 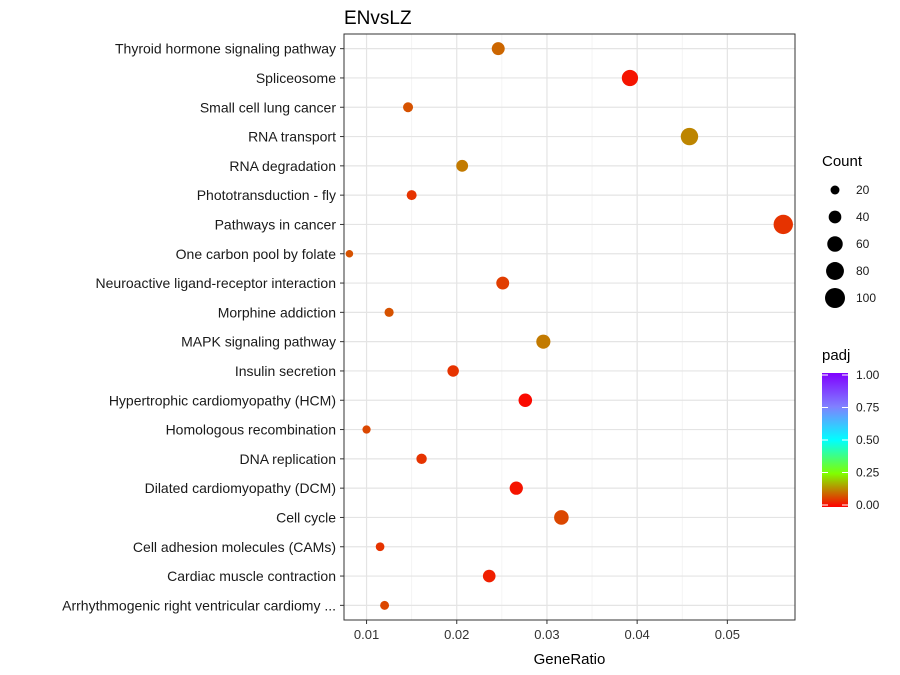 I want to click on y-tick-label: Morphine addiction, so click(x=277, y=312).